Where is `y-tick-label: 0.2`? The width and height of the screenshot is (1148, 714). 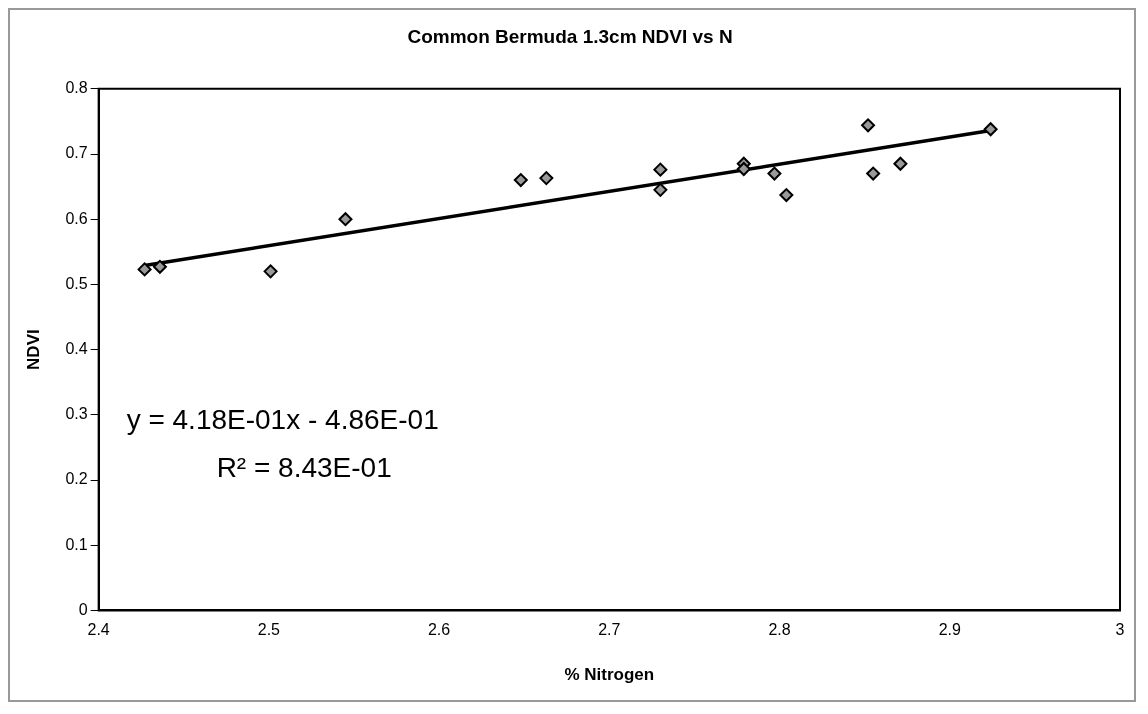
y-tick-label: 0.2 is located at coordinates (76, 479).